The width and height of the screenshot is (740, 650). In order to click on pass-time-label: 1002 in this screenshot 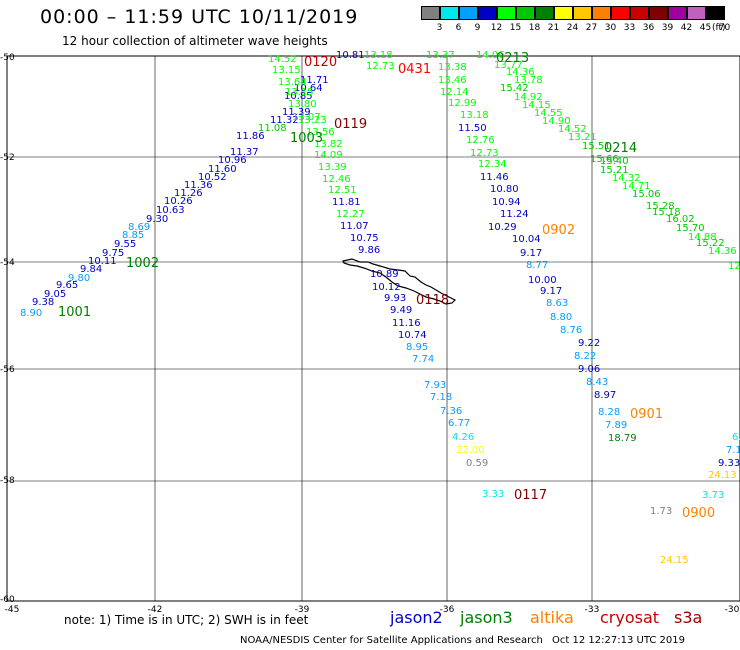, I will do `click(142, 263)`.